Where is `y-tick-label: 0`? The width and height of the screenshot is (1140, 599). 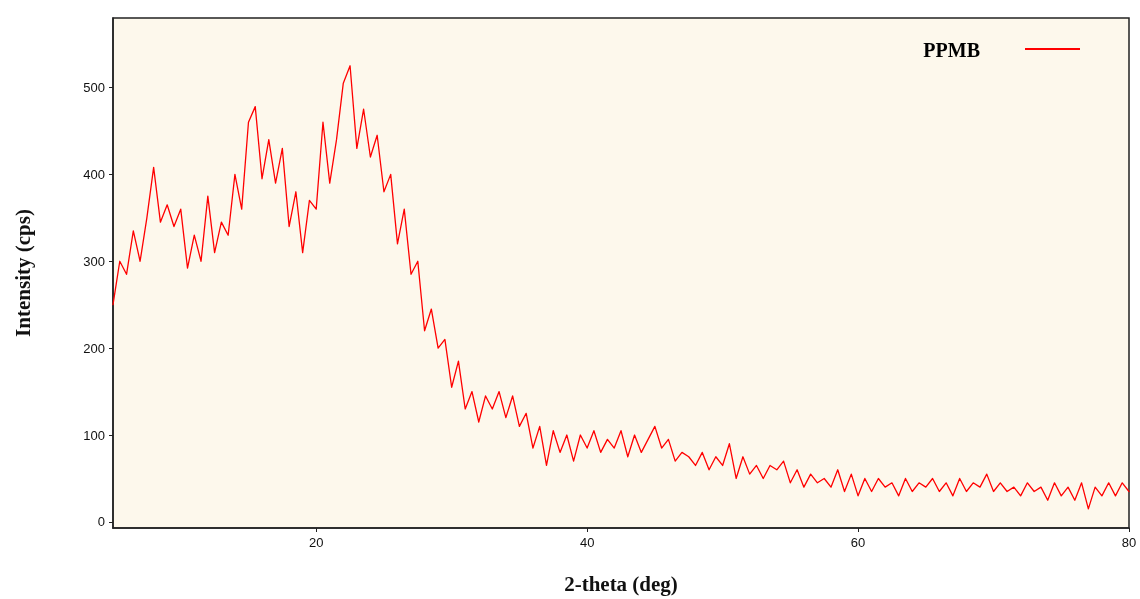 y-tick-label: 0 is located at coordinates (101, 522).